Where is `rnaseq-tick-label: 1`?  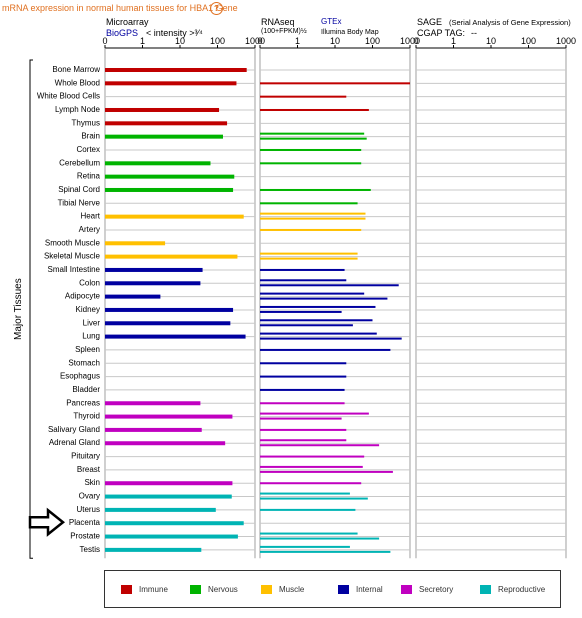 rnaseq-tick-label: 1 is located at coordinates (297, 41).